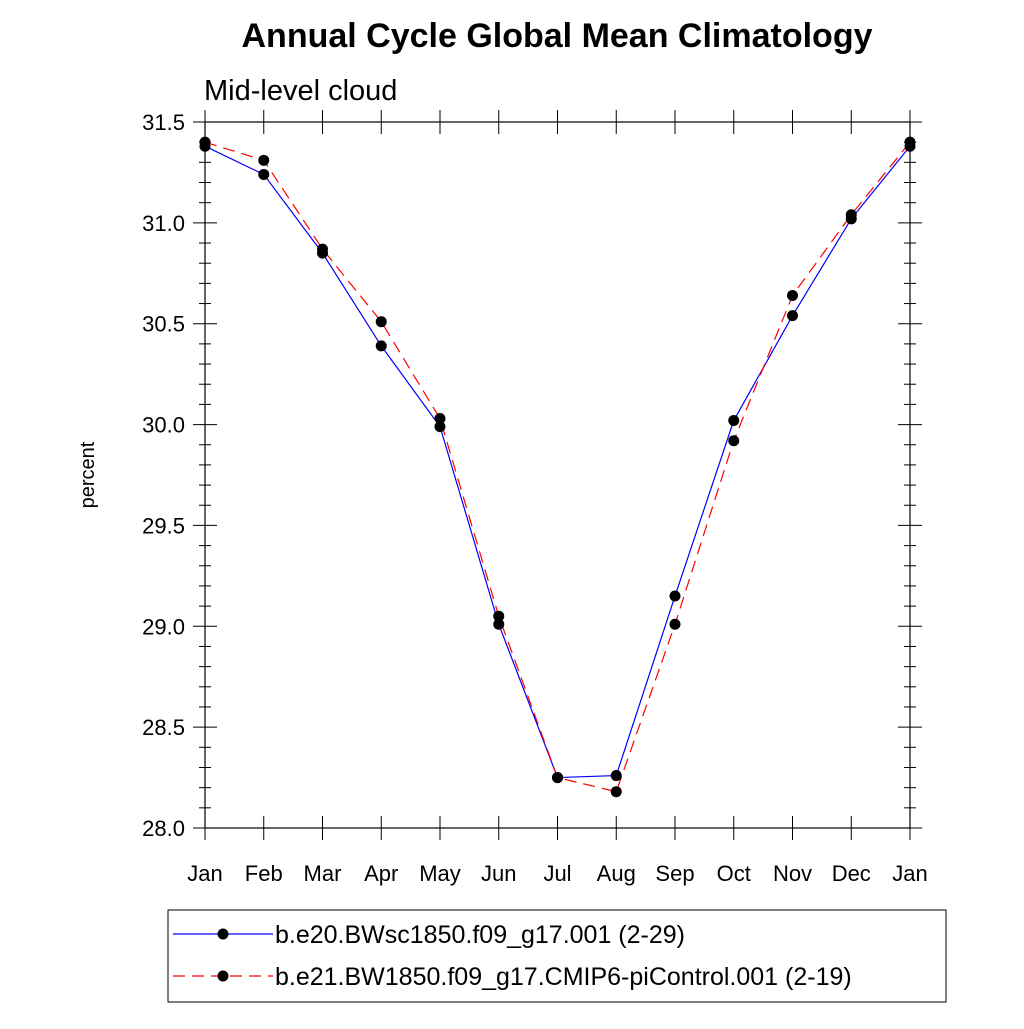  Describe the element at coordinates (163, 626) in the screenshot. I see `y-tick-label: 29.0` at that location.